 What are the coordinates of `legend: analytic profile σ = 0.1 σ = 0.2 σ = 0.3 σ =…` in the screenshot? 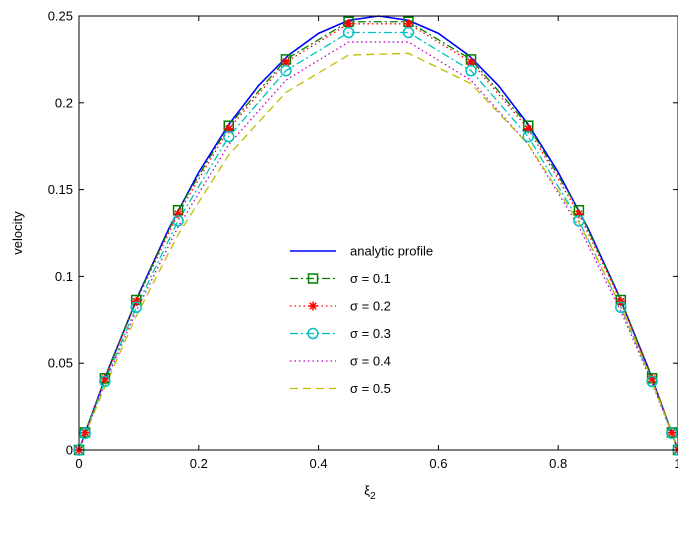 It's located at (393, 320).